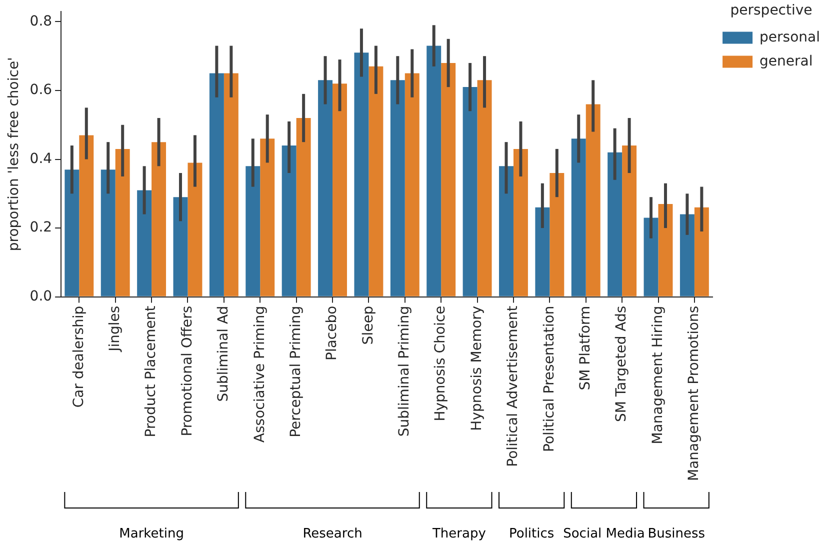 The image size is (832, 546). I want to click on x-tick-label: Hypnosis Memory, so click(476, 368).